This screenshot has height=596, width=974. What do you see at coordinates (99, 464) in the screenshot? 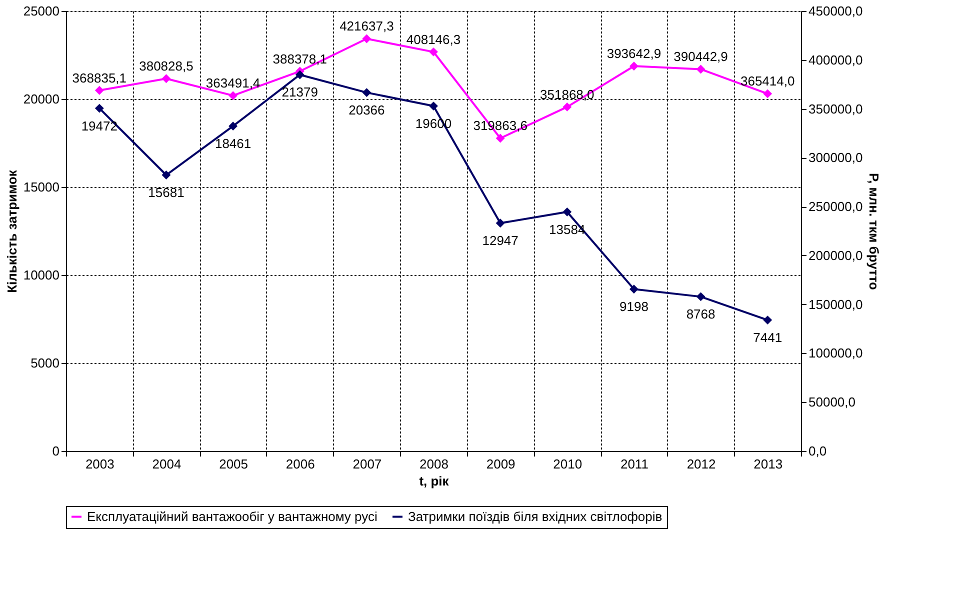
I see `x-tick-label: 2003` at bounding box center [99, 464].